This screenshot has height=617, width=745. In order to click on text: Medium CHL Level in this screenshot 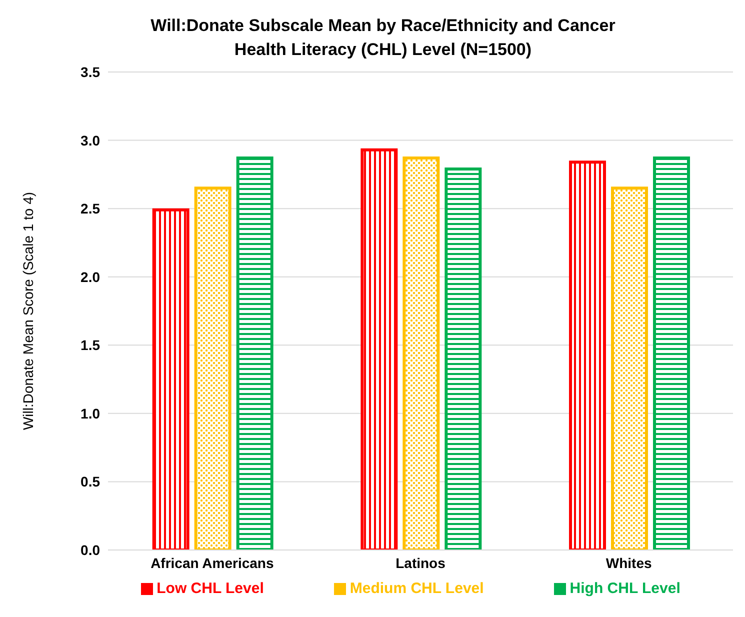, I will do `click(416, 588)`.